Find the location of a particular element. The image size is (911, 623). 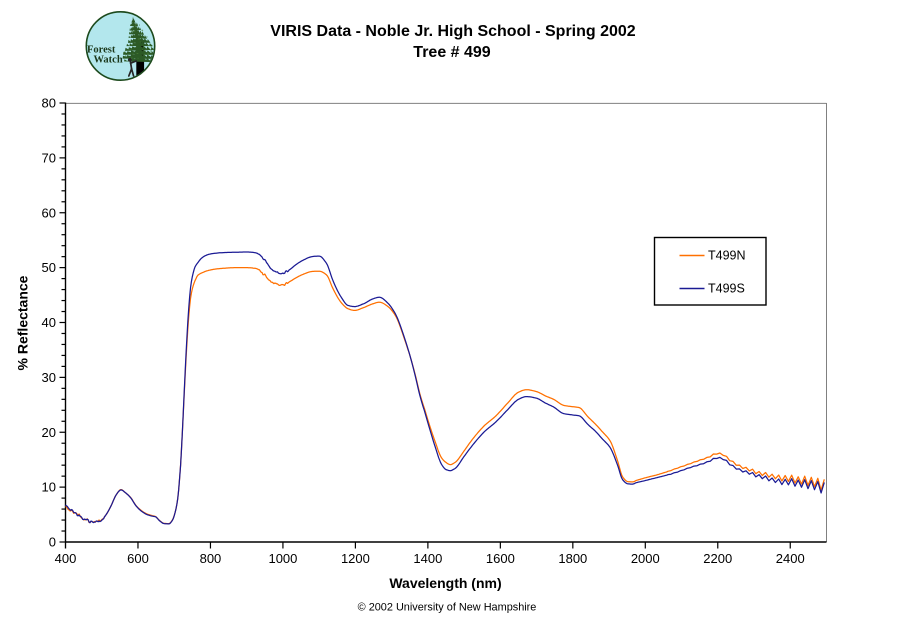

svg-text: 1600 is located at coordinates (500, 558).